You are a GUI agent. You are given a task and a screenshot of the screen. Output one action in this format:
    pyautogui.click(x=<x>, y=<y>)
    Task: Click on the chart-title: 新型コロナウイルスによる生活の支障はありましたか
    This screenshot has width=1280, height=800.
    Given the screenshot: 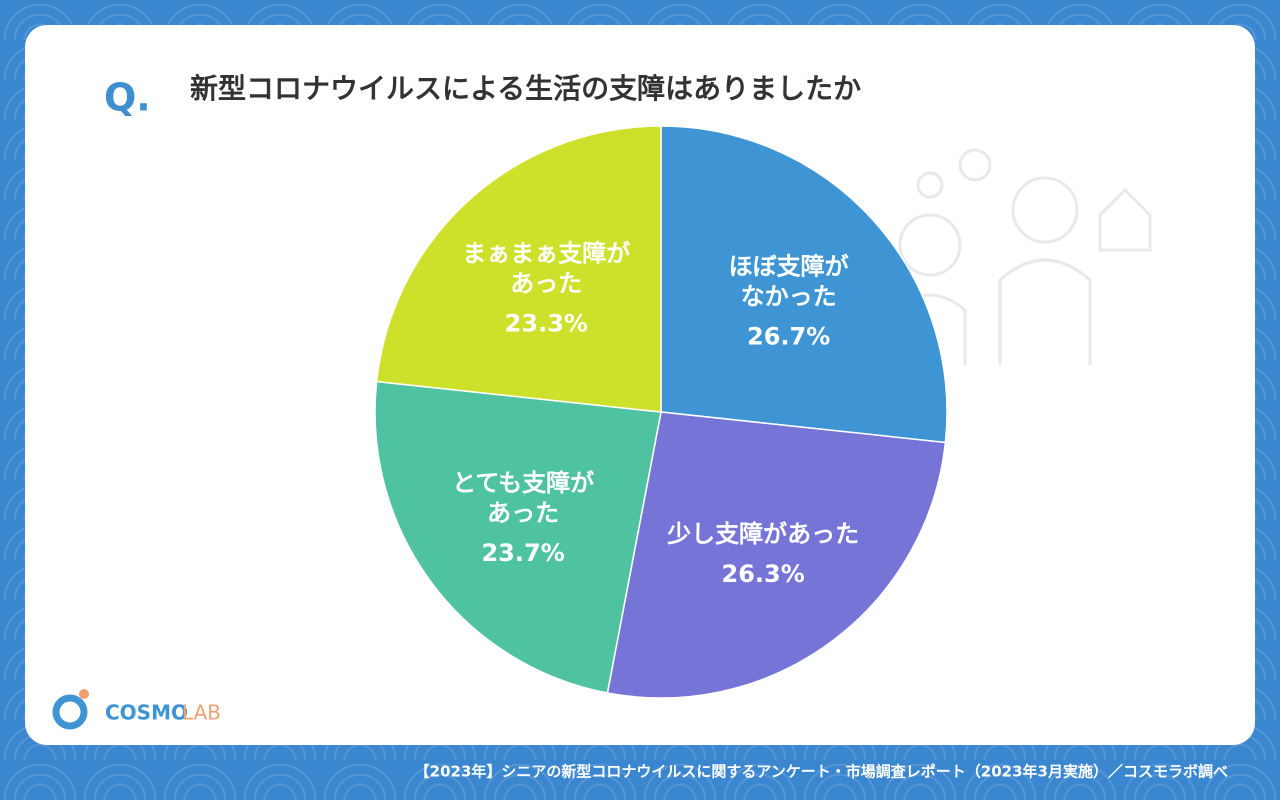 What is the action you would take?
    pyautogui.click(x=525, y=88)
    